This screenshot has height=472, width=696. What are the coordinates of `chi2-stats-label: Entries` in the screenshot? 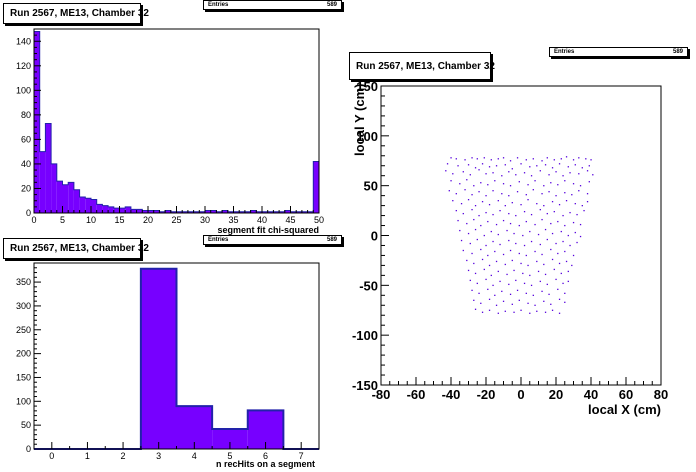 It's located at (218, 5).